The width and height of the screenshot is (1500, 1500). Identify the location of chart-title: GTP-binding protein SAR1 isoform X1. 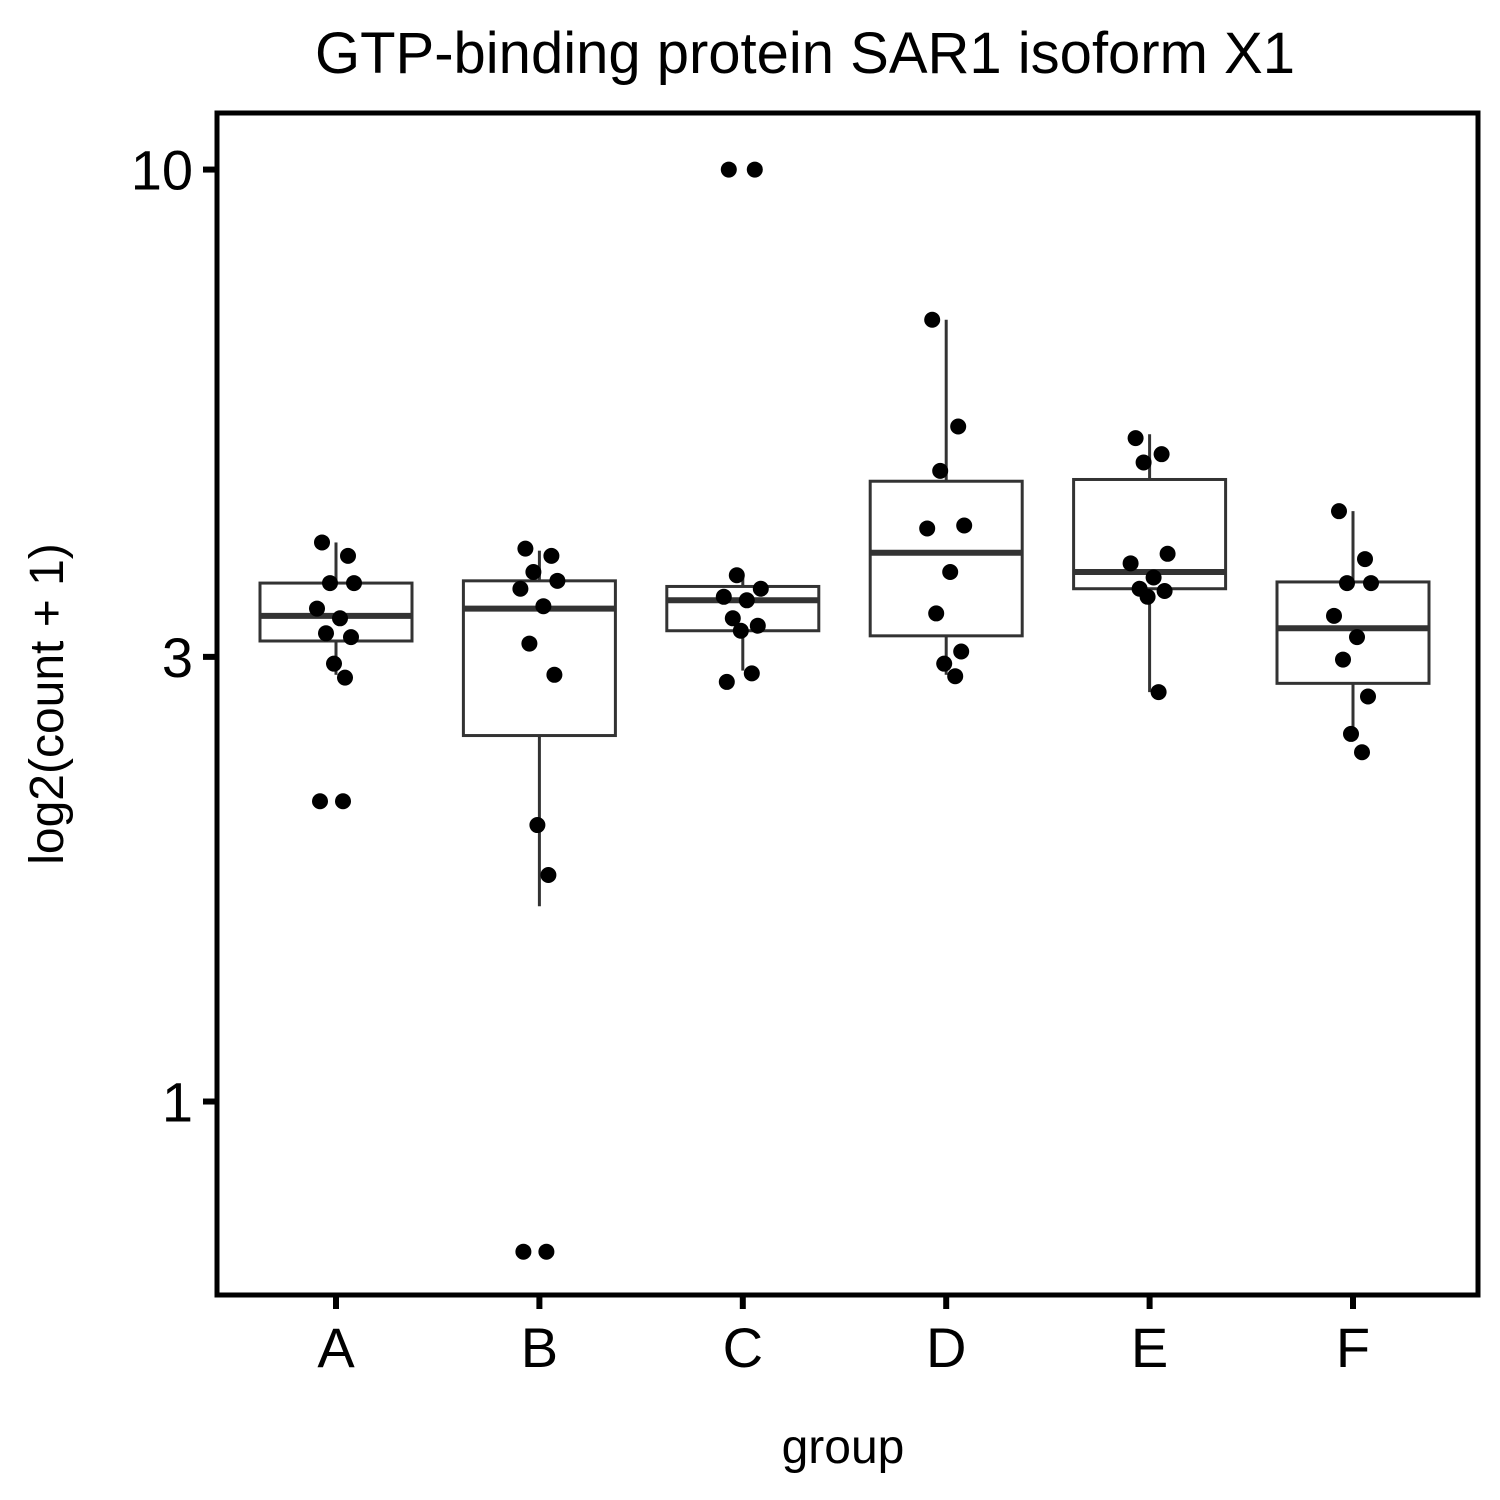
(805, 53).